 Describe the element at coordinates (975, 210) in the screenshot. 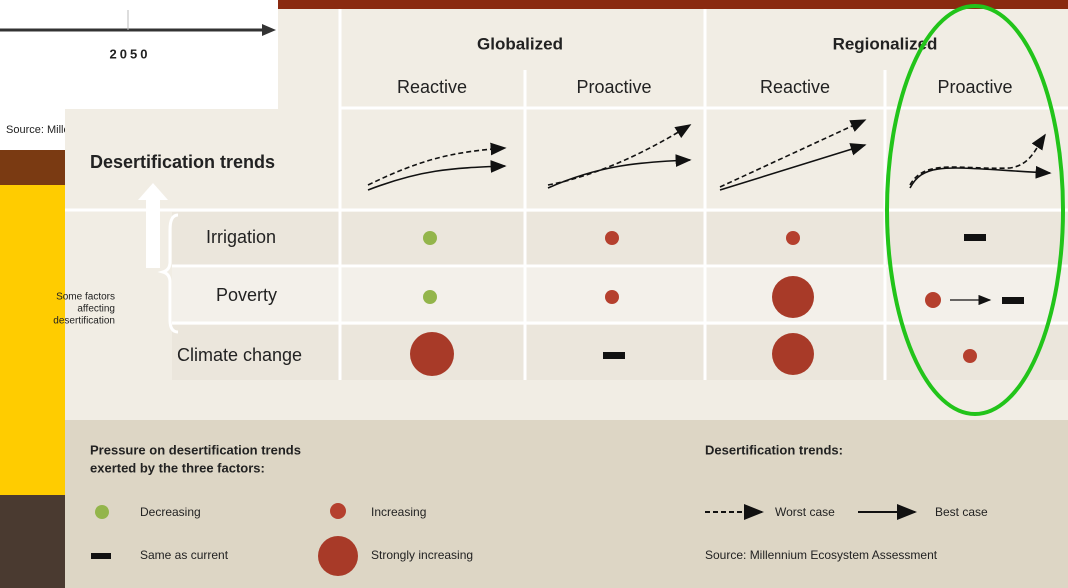

I see `highlight-ellipse` at that location.